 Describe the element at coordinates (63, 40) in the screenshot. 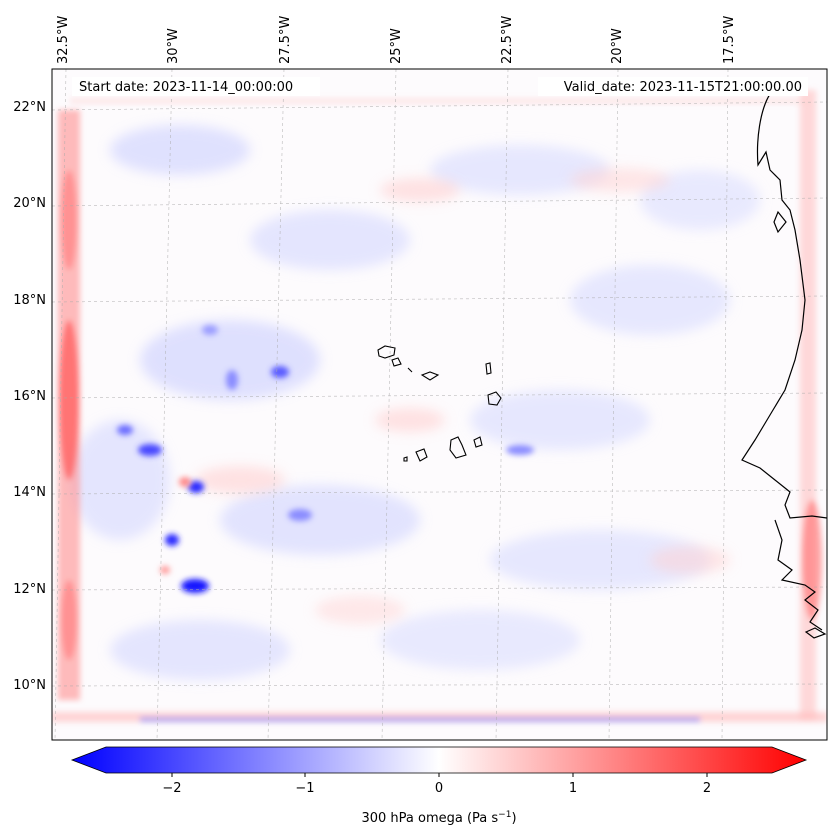

I see `lon-label: 32.5°W` at that location.